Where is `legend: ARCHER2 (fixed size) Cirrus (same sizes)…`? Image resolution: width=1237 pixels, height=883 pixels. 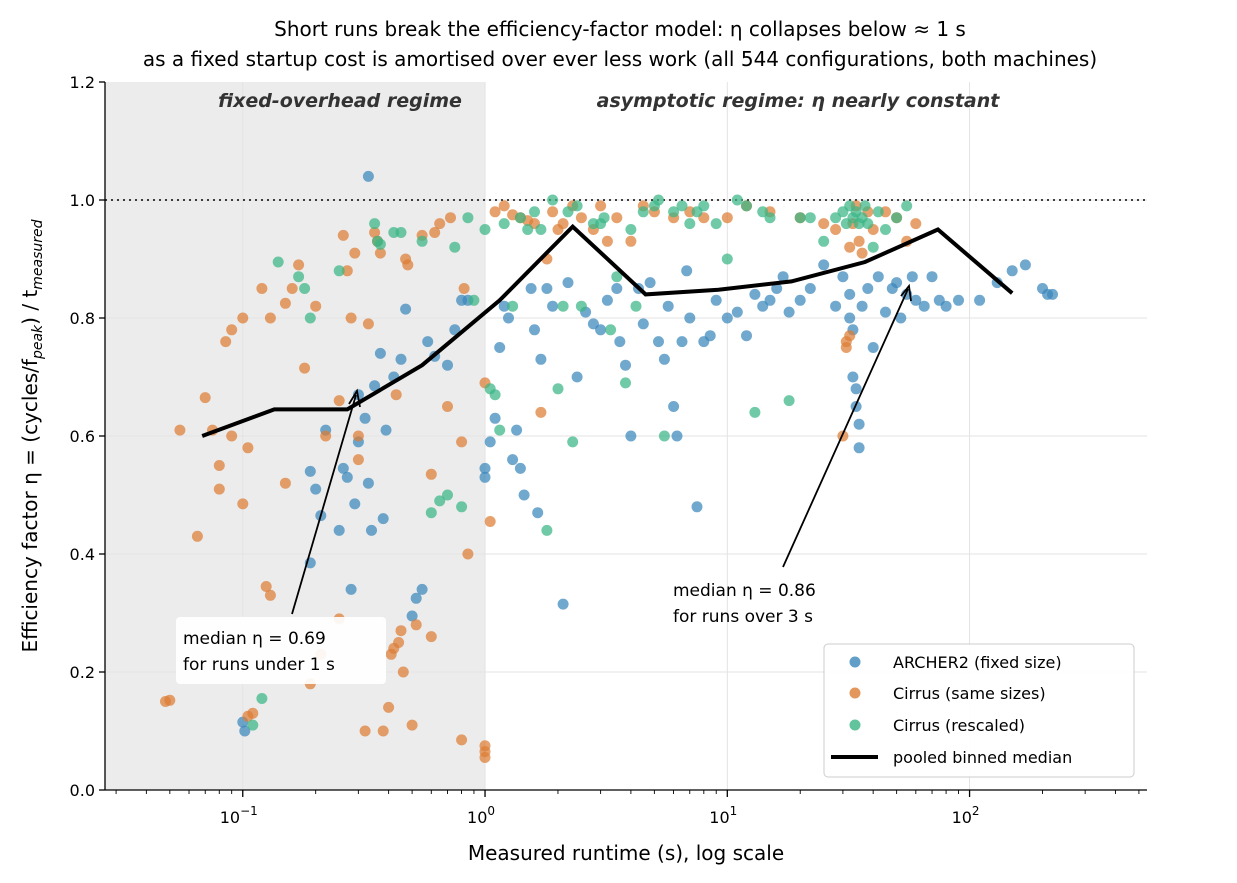
legend: ARCHER2 (fixed size) Cirrus (same sizes)… is located at coordinates (979, 710).